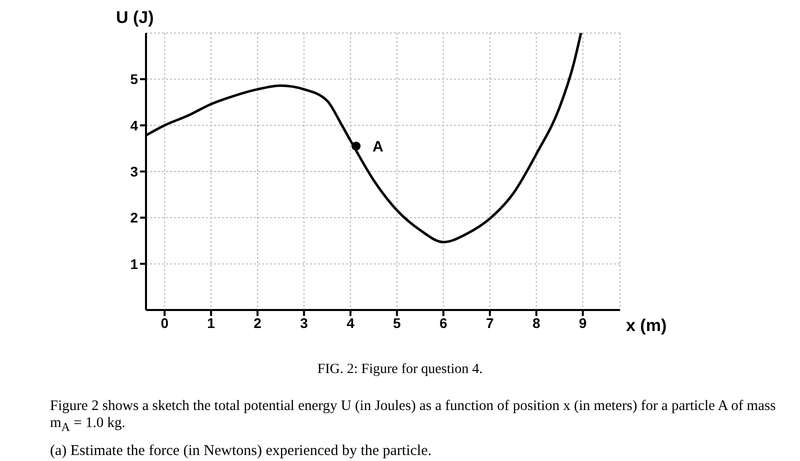  Describe the element at coordinates (536, 322) in the screenshot. I see `x-tick-label: 8` at that location.